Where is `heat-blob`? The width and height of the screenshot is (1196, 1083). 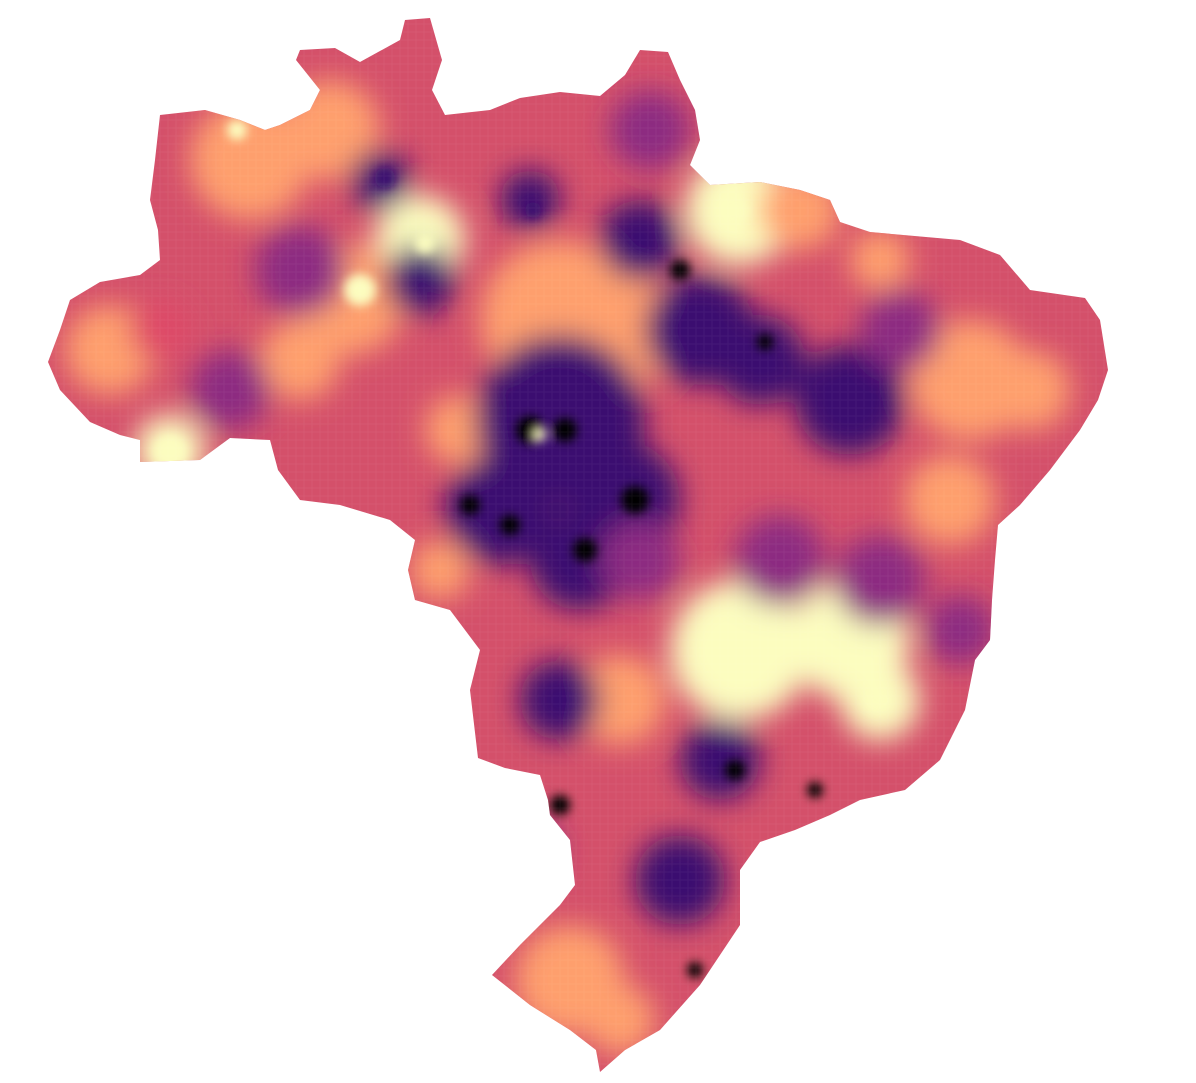 heat-blob is located at coordinates (520, 850).